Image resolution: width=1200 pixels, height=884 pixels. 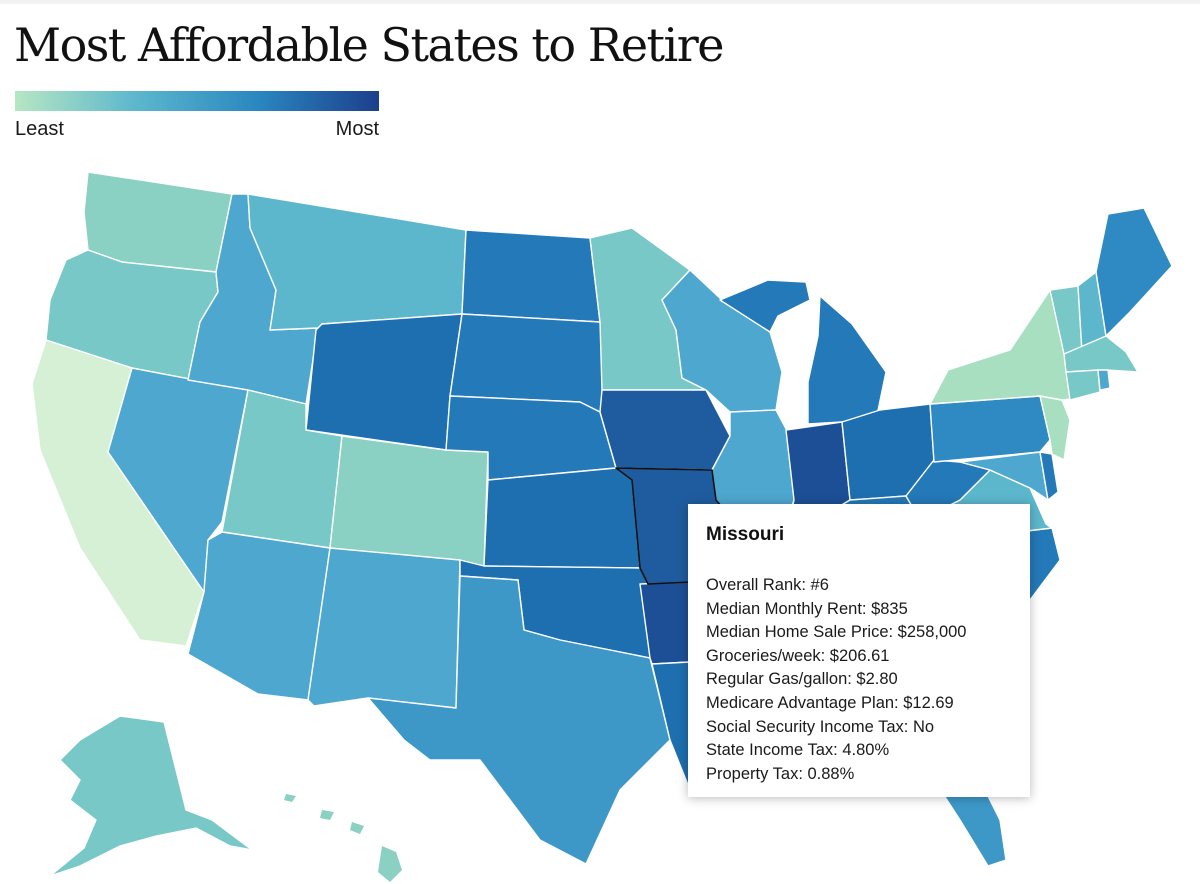 I want to click on legend-low-label: Least, so click(x=39, y=129).